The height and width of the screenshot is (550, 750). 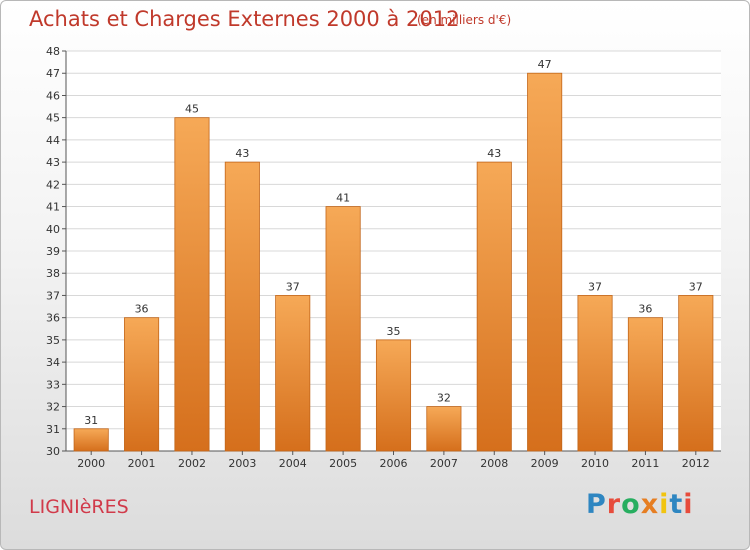 I want to click on bar-value-label: 41, so click(x=343, y=198).